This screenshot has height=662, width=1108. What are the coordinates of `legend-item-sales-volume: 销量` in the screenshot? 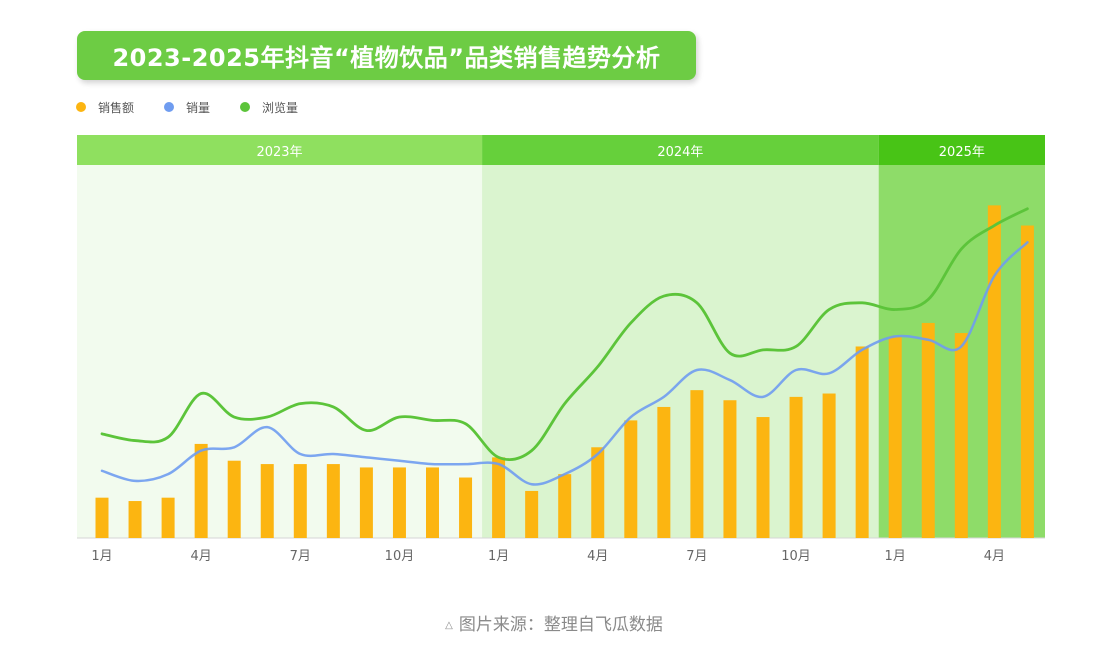 It's located at (187, 107).